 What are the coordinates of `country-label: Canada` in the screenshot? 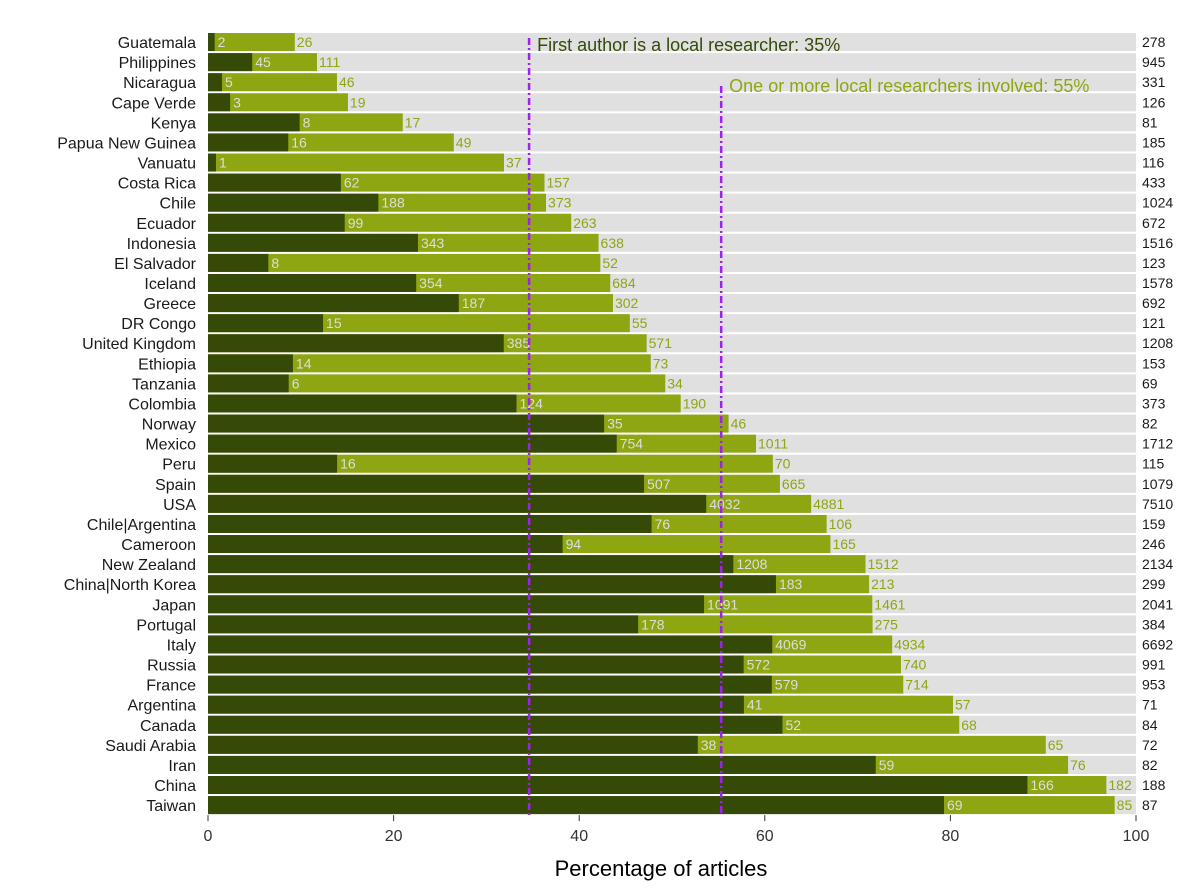 It's located at (168, 726).